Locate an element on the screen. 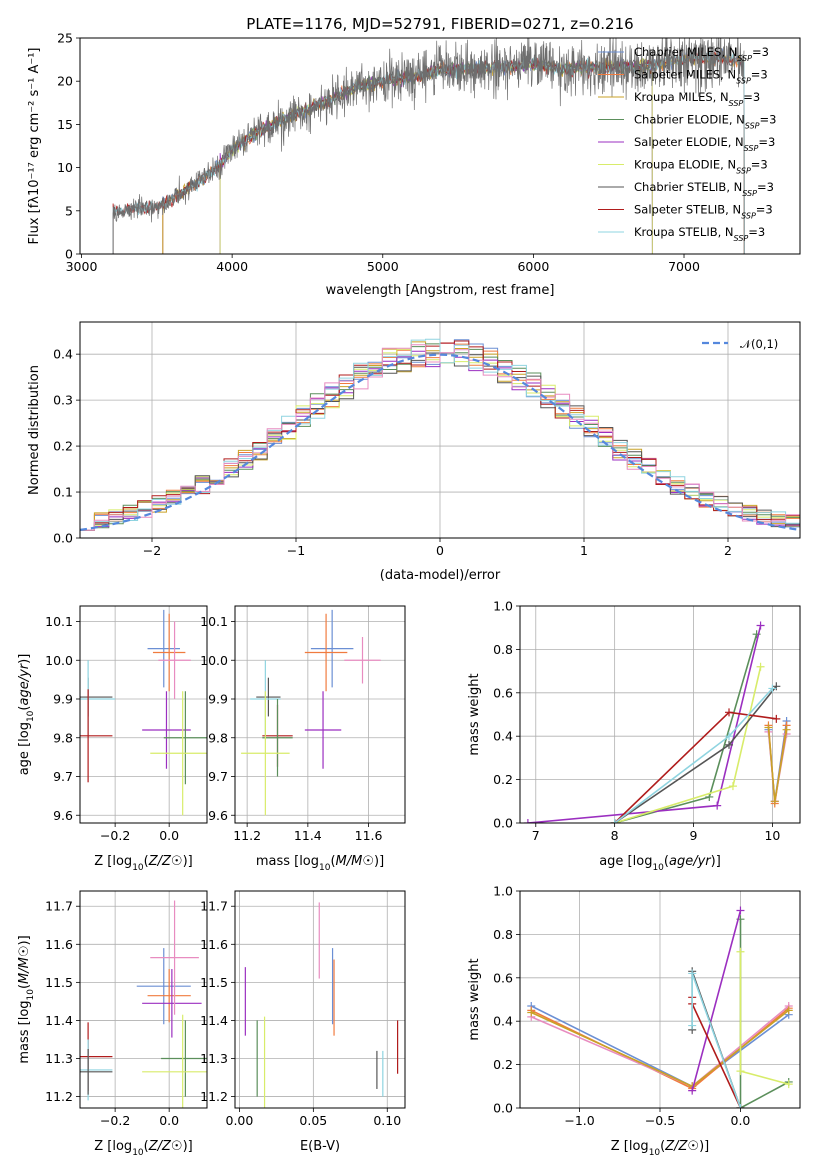 The width and height of the screenshot is (819, 1170). x-tick-label: 1 is located at coordinates (584, 550).